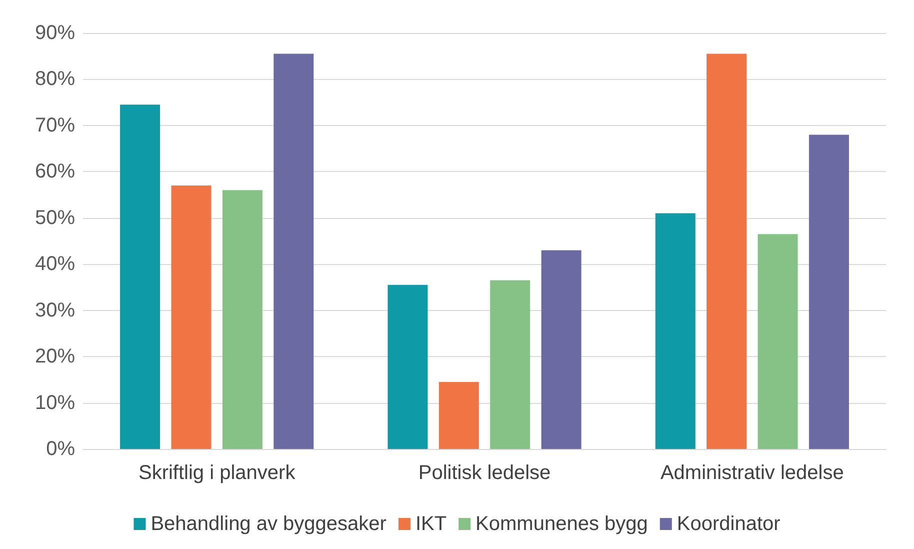  I want to click on y-tick-label: 0%, so click(61, 449).